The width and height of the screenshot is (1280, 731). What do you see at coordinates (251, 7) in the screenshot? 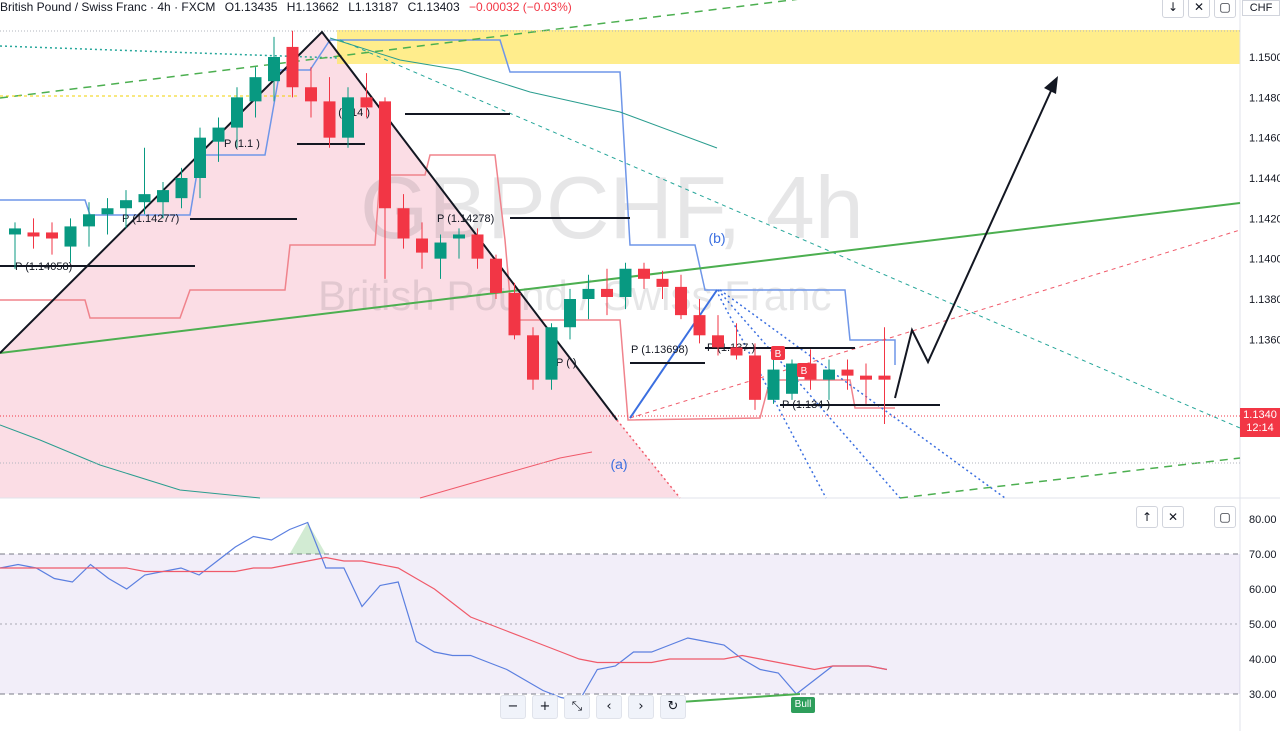
I see `open-value: O1.13435` at bounding box center [251, 7].